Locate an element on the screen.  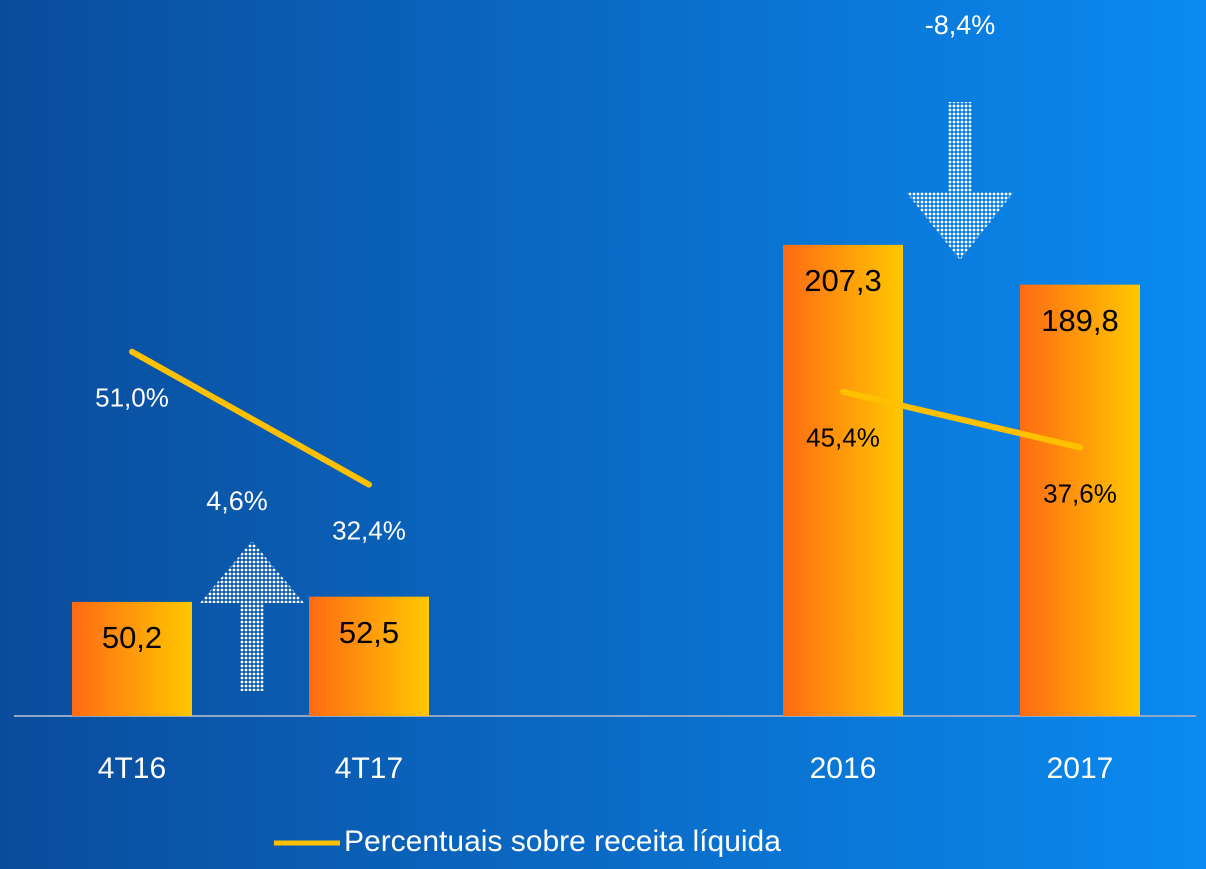
annotation: 4,6% is located at coordinates (237, 501).